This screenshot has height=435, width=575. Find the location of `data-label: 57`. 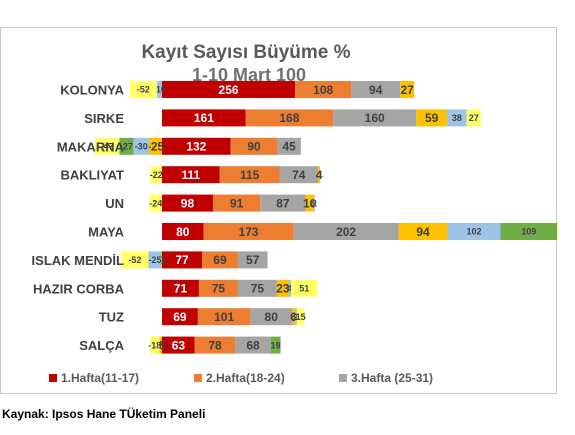

data-label: 57 is located at coordinates (253, 260).